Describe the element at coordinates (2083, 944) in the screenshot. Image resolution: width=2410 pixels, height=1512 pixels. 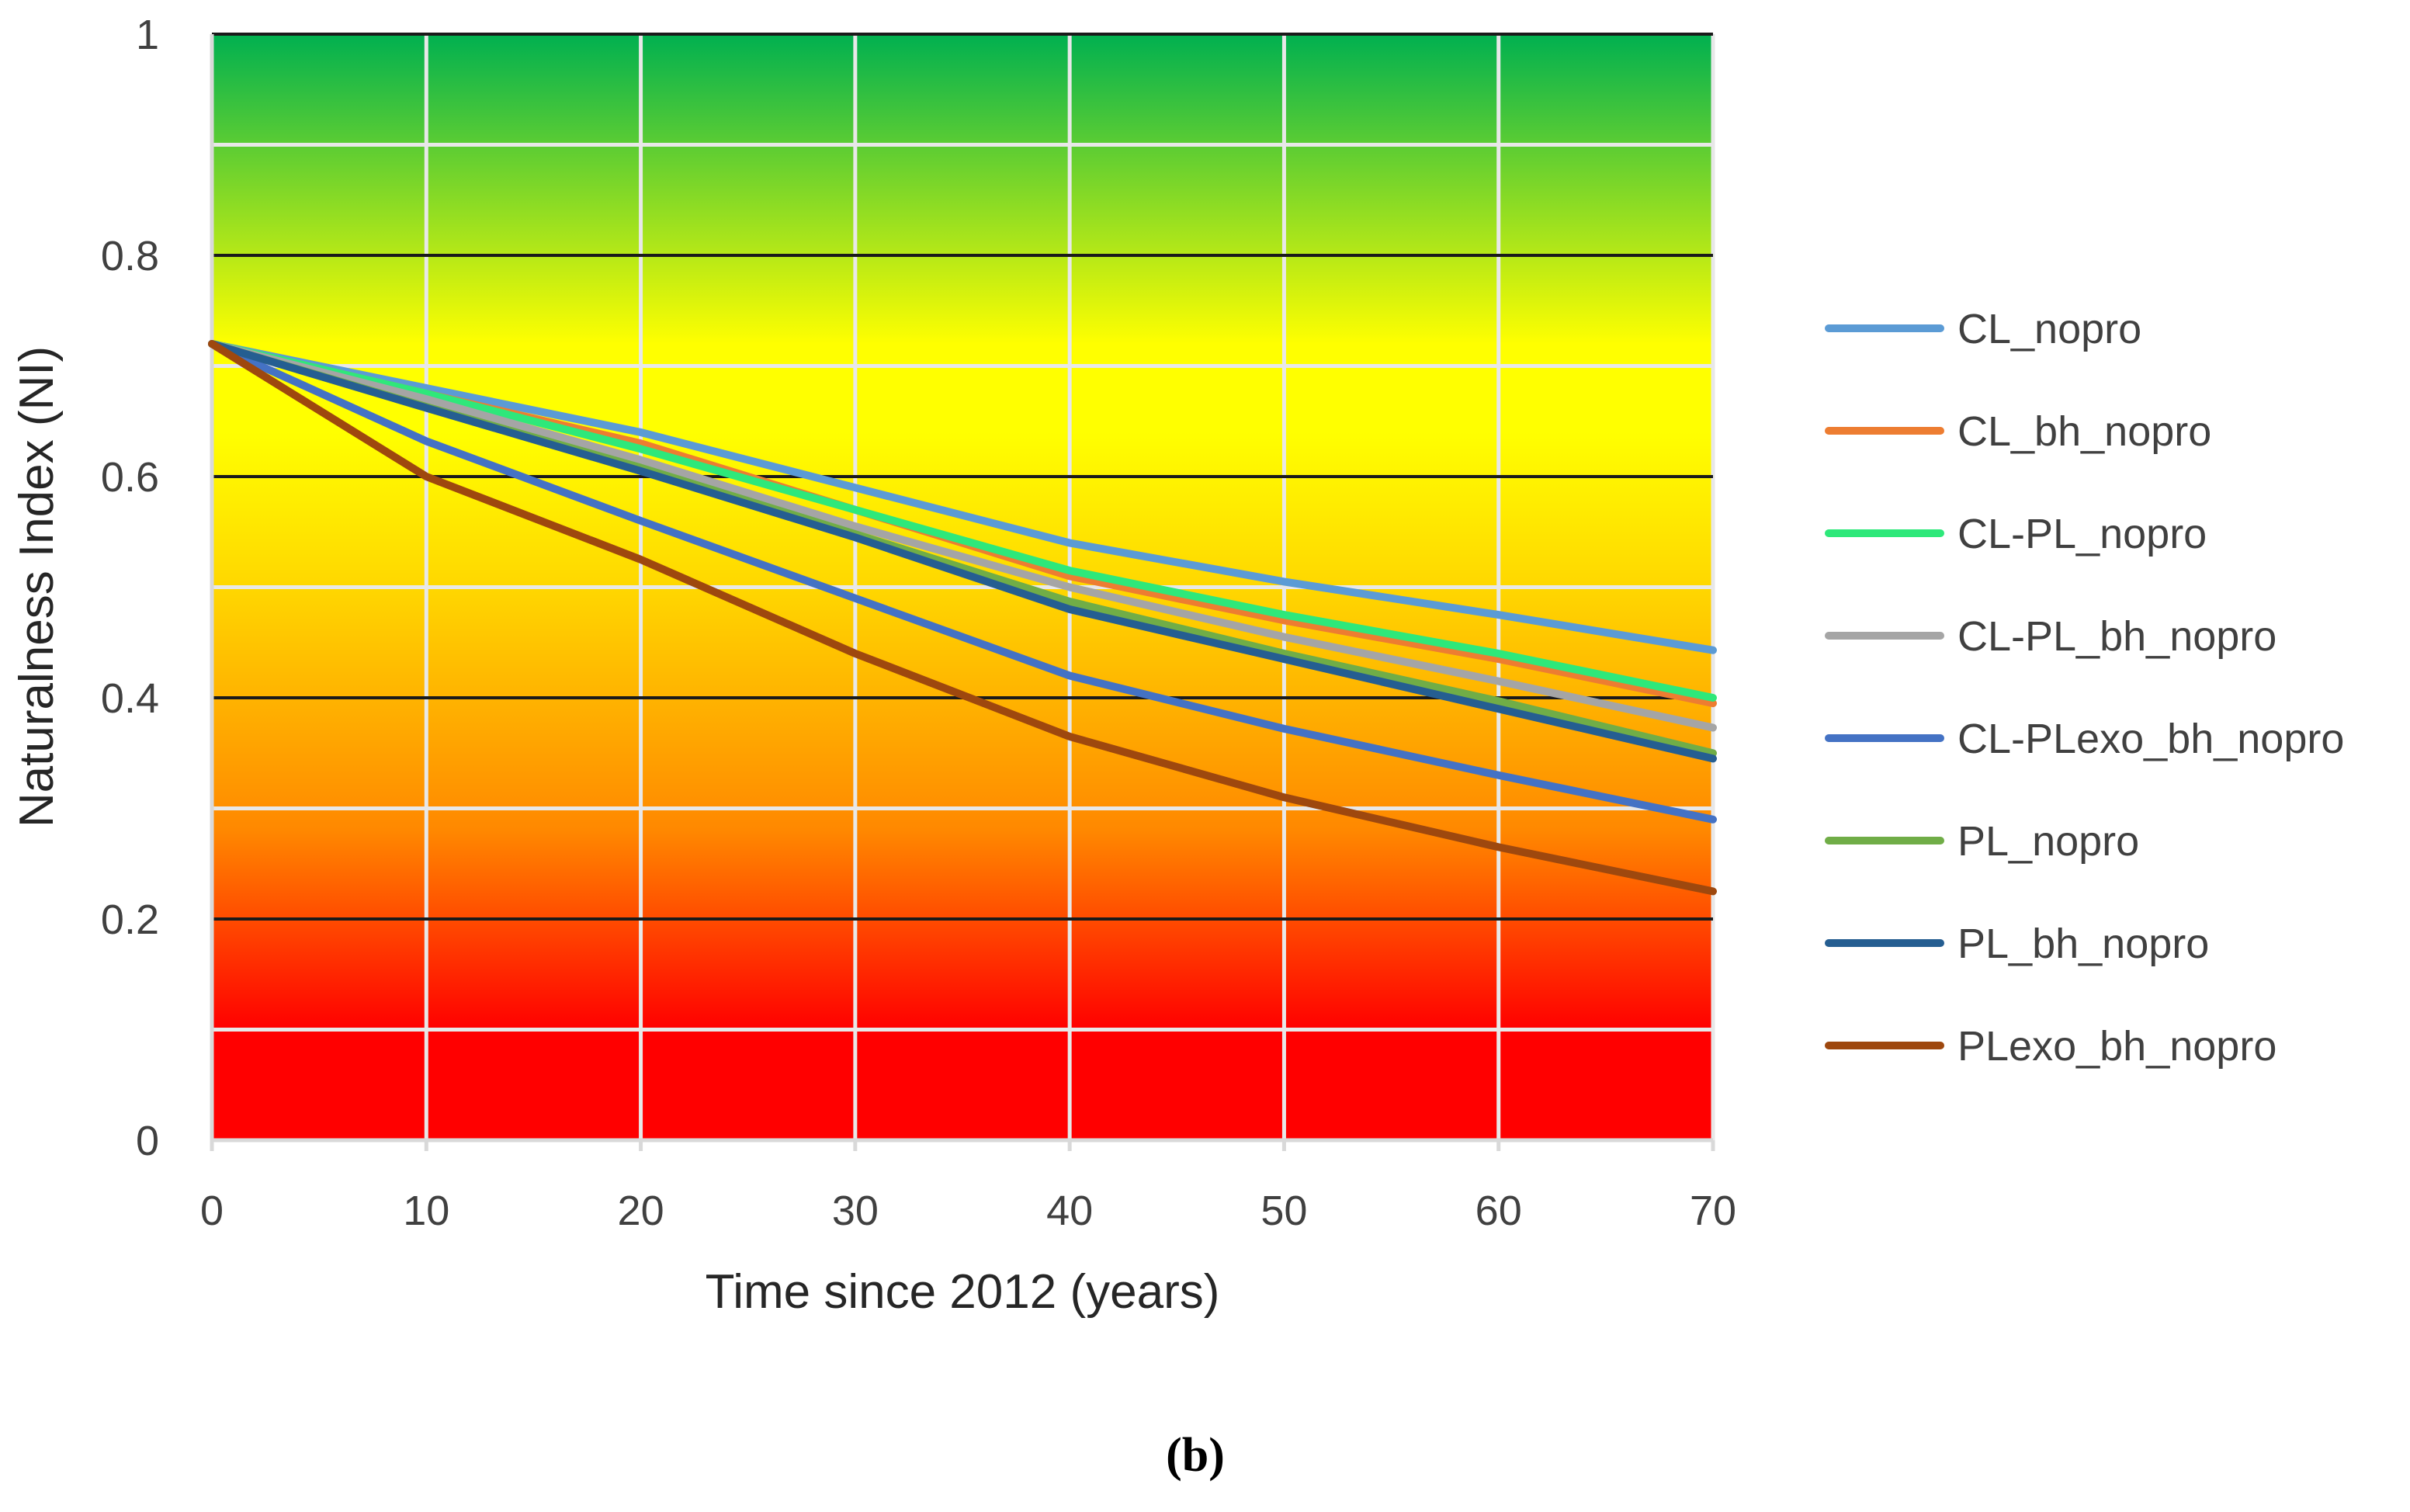
I see `legend-label: PL_bh_nopro` at that location.